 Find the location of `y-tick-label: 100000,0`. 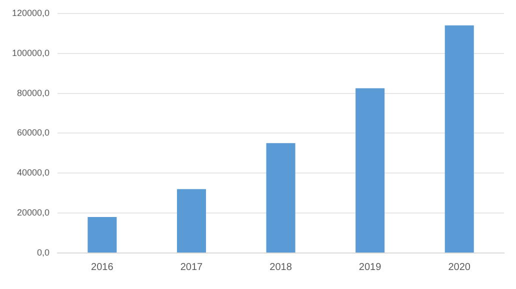

y-tick-label: 100000,0 is located at coordinates (31, 53).